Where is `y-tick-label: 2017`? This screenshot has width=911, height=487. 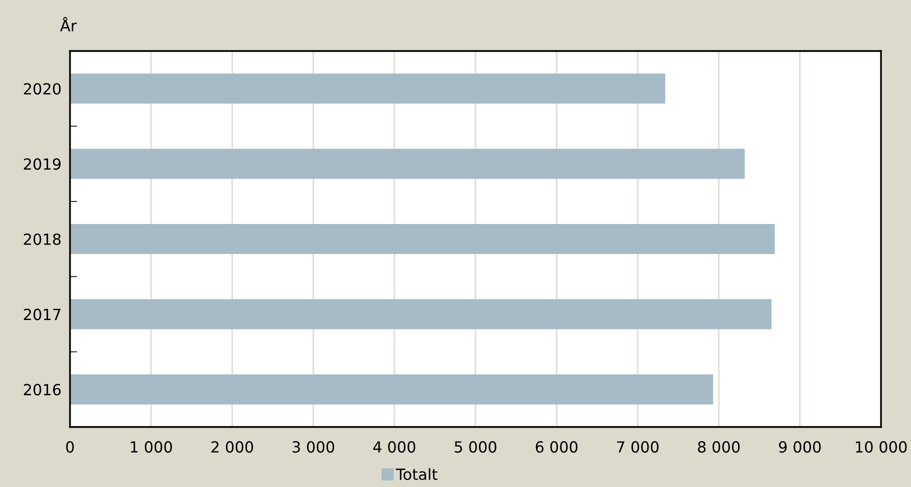 y-tick-label: 2017 is located at coordinates (42, 314).